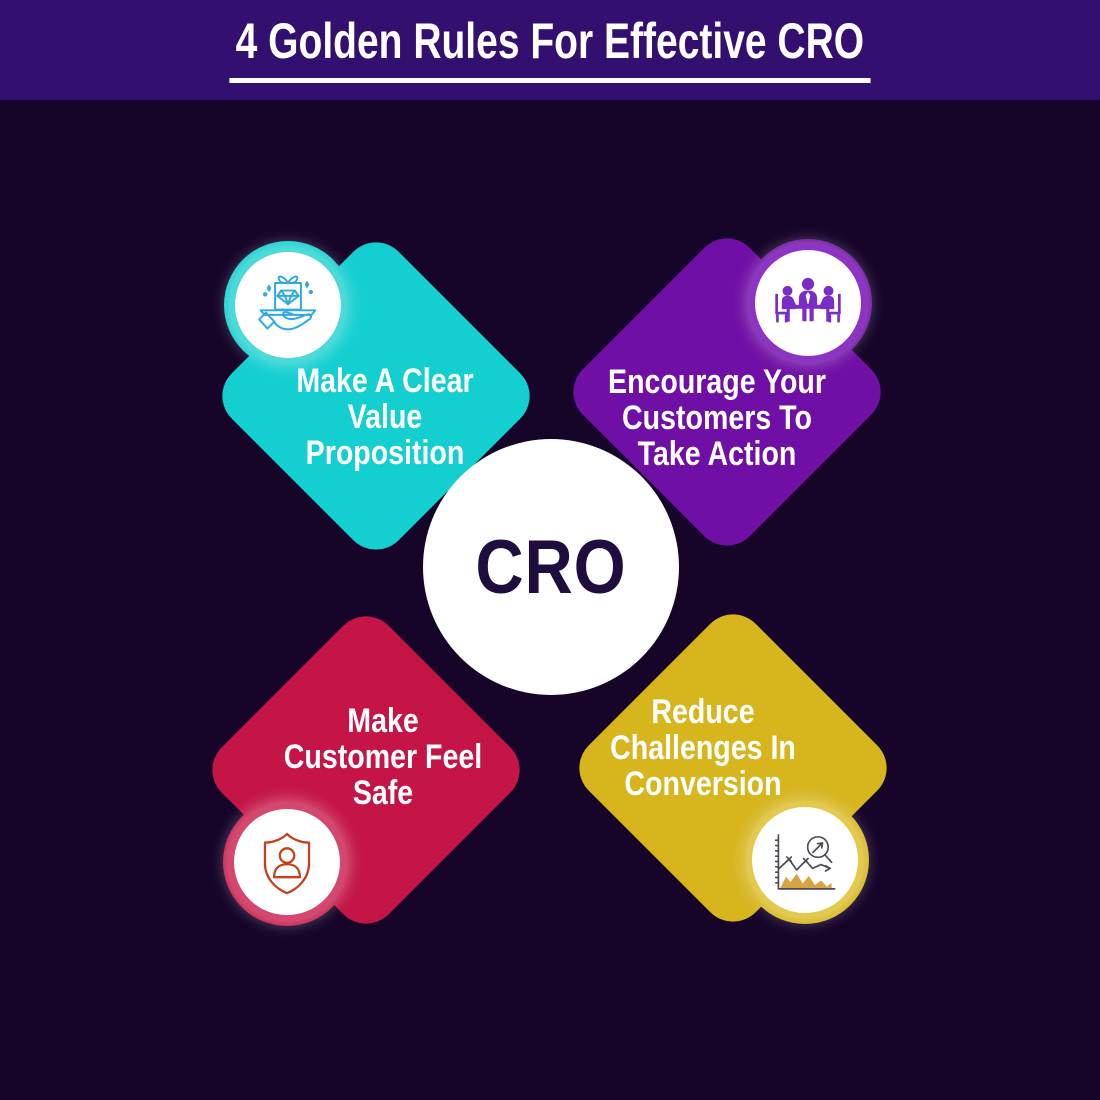  I want to click on gift-on-hand-icon, so click(288, 305).